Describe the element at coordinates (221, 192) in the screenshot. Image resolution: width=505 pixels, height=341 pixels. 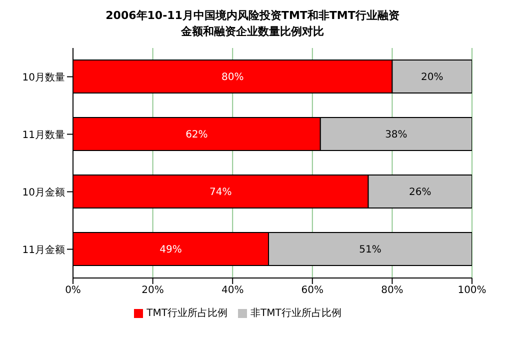
I see `data-label: 74%` at that location.